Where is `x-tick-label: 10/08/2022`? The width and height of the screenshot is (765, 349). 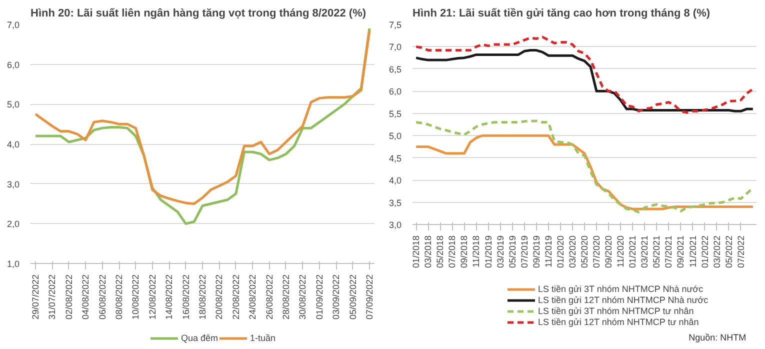
x-tick-label: 10/08/2022 is located at coordinates (135, 297).